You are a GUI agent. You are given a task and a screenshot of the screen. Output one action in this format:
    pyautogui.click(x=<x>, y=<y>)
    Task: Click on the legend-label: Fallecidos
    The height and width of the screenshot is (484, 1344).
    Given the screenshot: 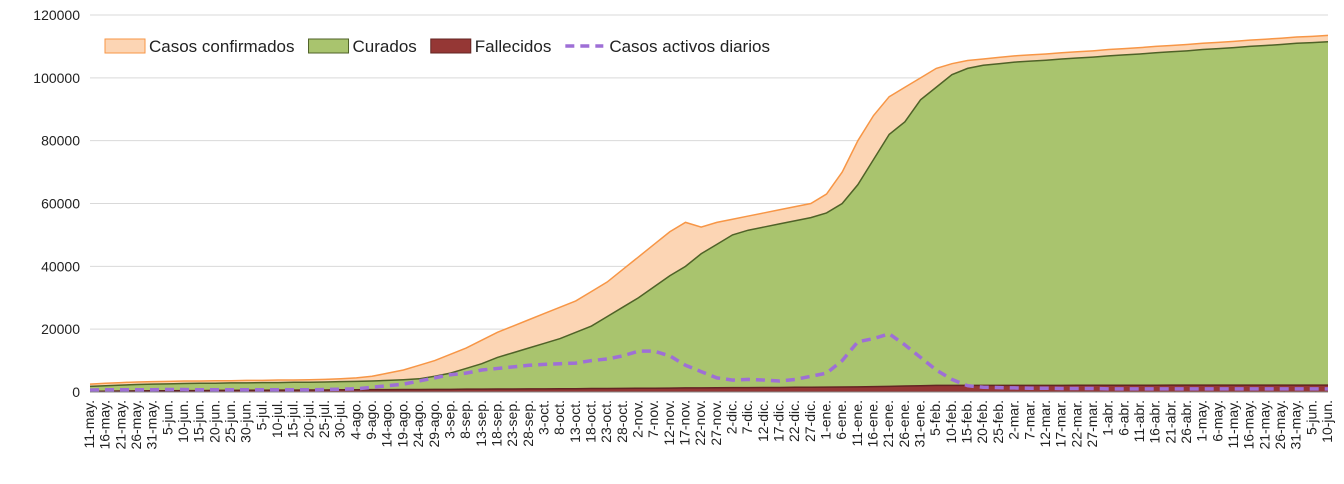 What is the action you would take?
    pyautogui.click(x=513, y=46)
    